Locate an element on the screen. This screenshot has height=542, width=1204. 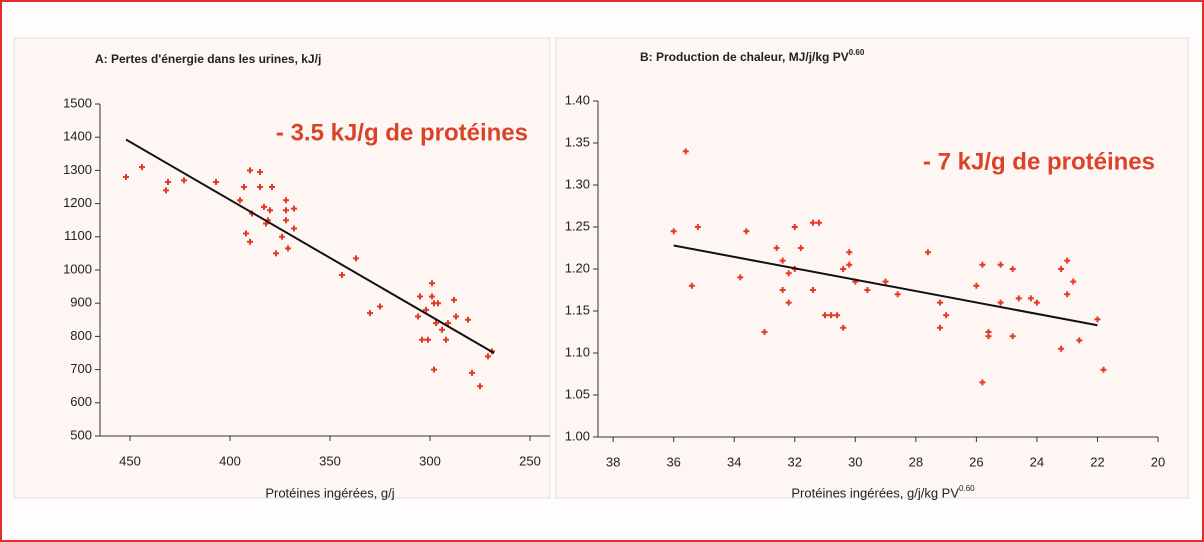
y-tick-label: 1100 is located at coordinates (78, 235).